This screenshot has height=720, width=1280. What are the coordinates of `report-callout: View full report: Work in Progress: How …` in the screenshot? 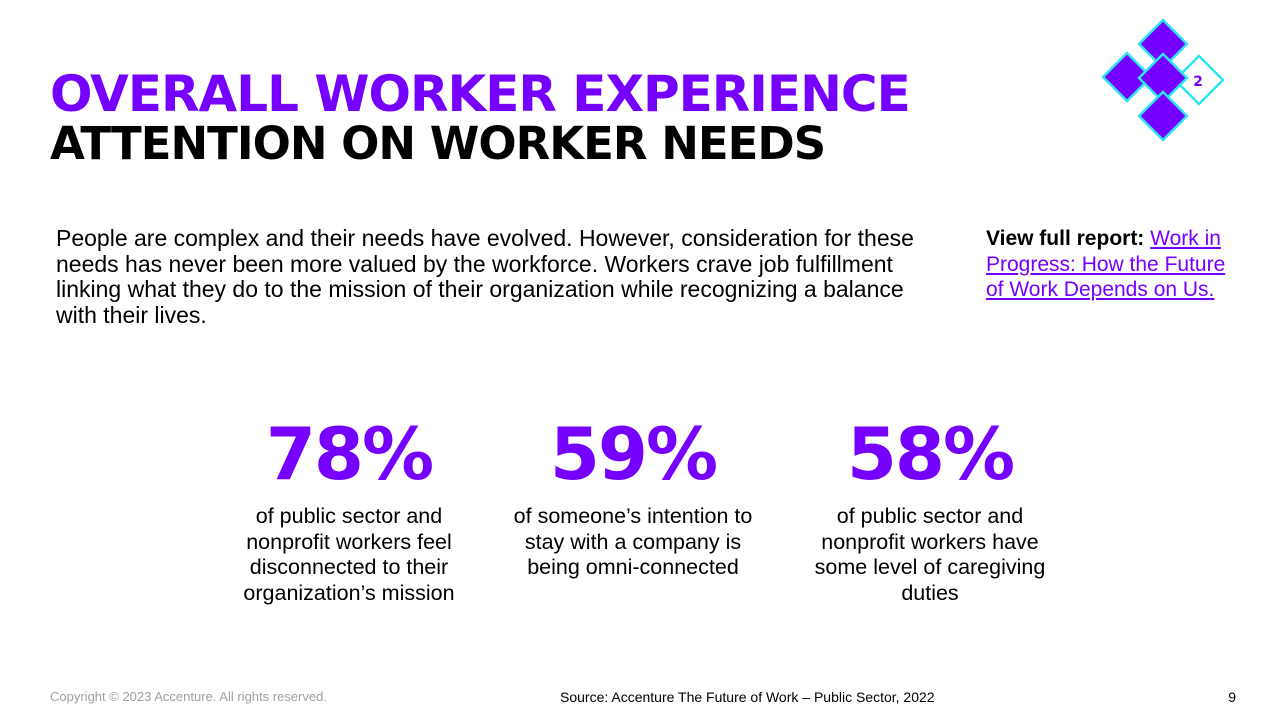 It's located at (1106, 264).